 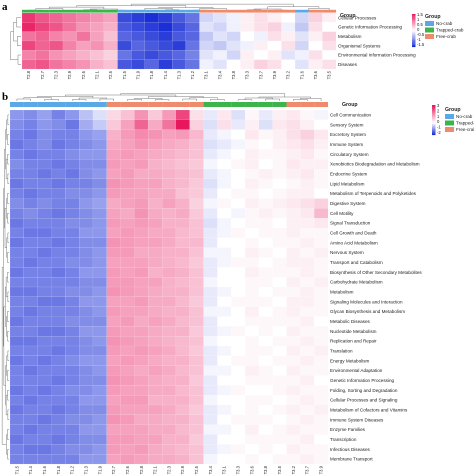 What do you see at coordinates (169, 104) in the screenshot?
I see `panel-b-group-annotation-bar` at bounding box center [169, 104].